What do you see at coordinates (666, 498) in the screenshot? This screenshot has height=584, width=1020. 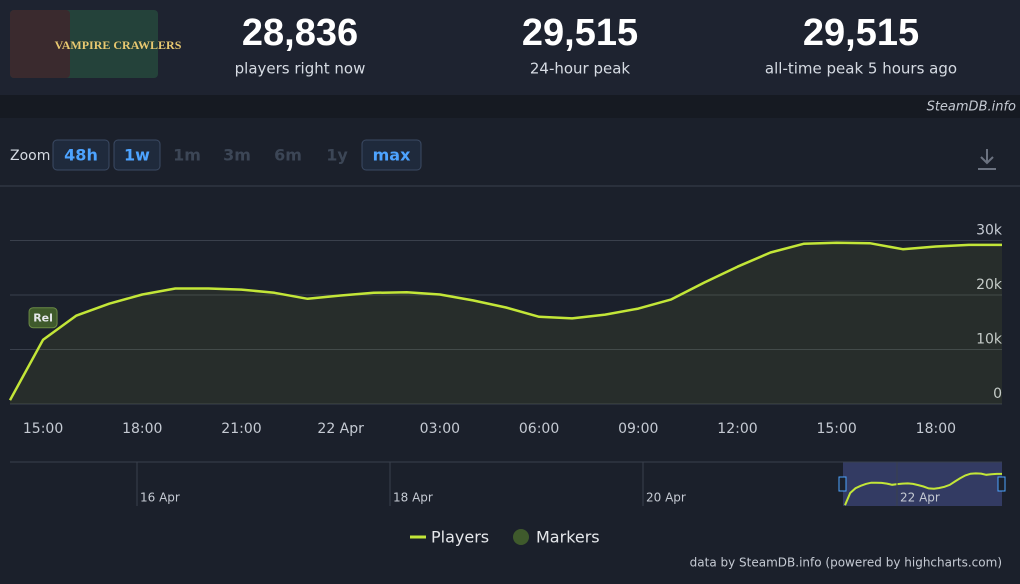 I see `navigator-label: 20 Apr` at bounding box center [666, 498].